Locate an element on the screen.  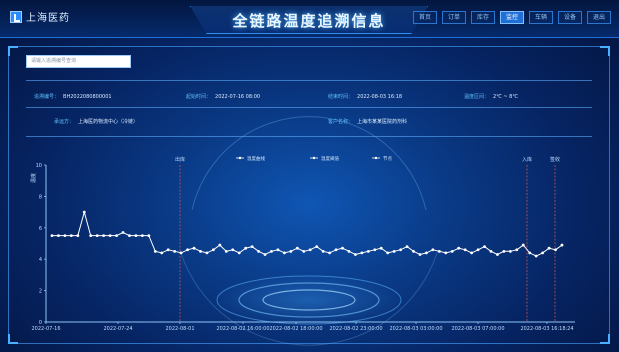
field-label: 结束时间： is located at coordinates (341, 97).